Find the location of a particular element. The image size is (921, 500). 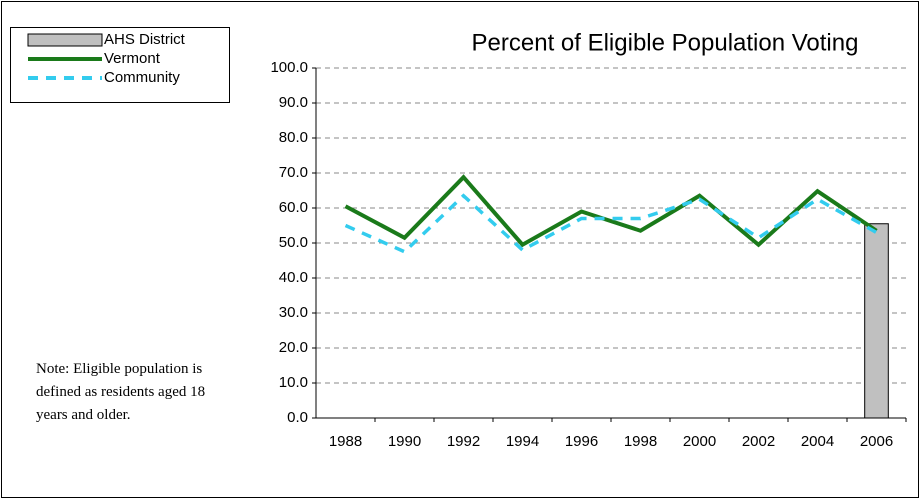

legend-label: Vermont is located at coordinates (132, 58).